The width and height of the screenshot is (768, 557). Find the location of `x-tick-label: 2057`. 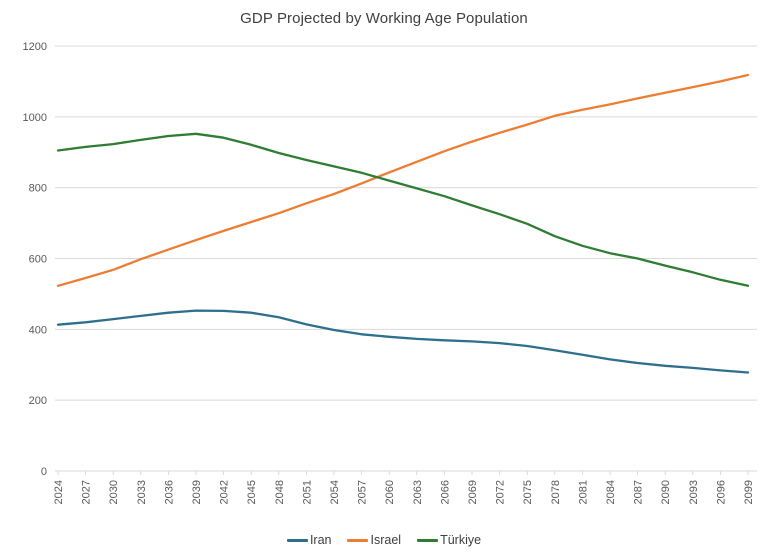

x-tick-label: 2057 is located at coordinates (363, 492).